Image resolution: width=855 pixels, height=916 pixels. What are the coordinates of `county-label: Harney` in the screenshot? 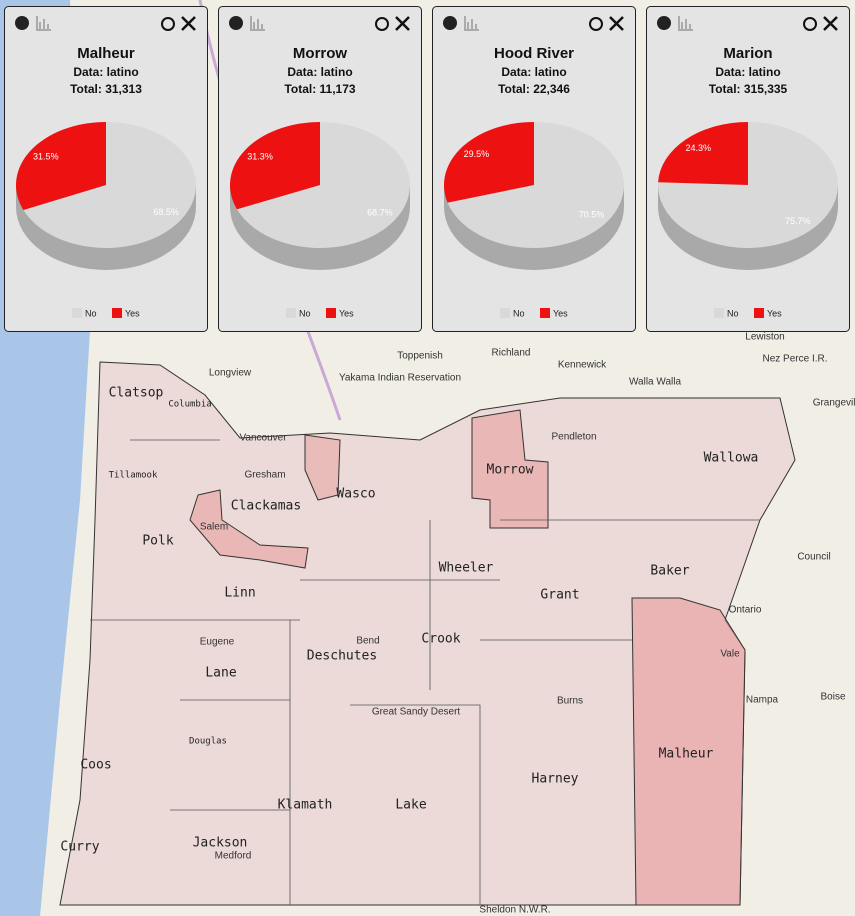 It's located at (555, 779).